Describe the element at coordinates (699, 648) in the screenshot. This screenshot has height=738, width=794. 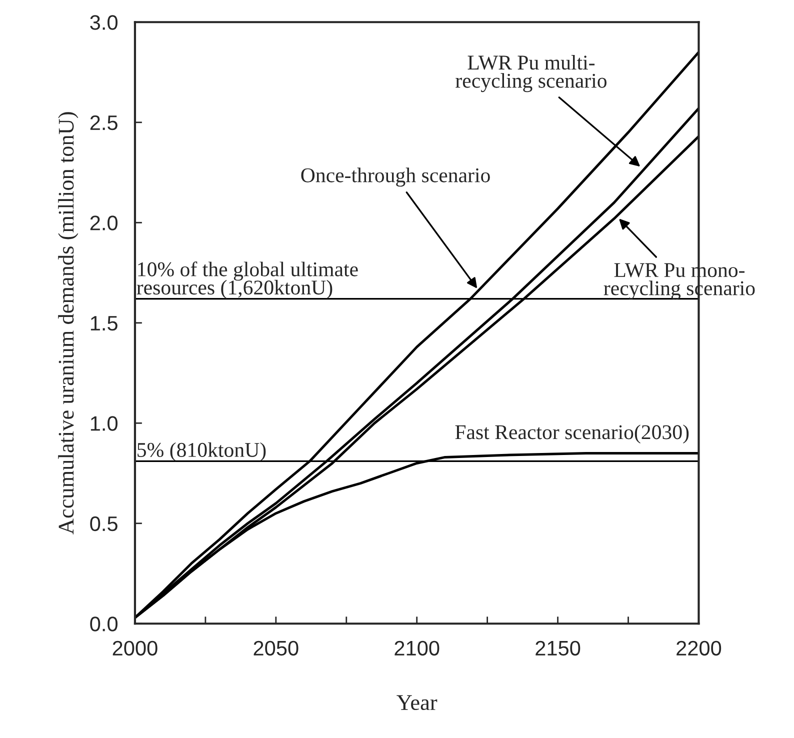
I see `x-tick-label: 2200` at that location.